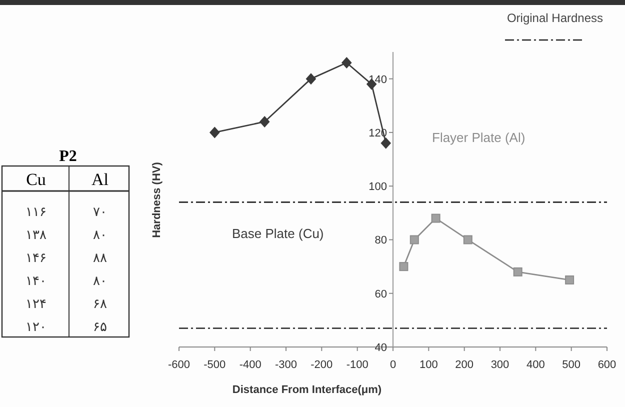 This screenshot has width=625, height=407. I want to click on text: ۱۴۶, so click(36, 257).